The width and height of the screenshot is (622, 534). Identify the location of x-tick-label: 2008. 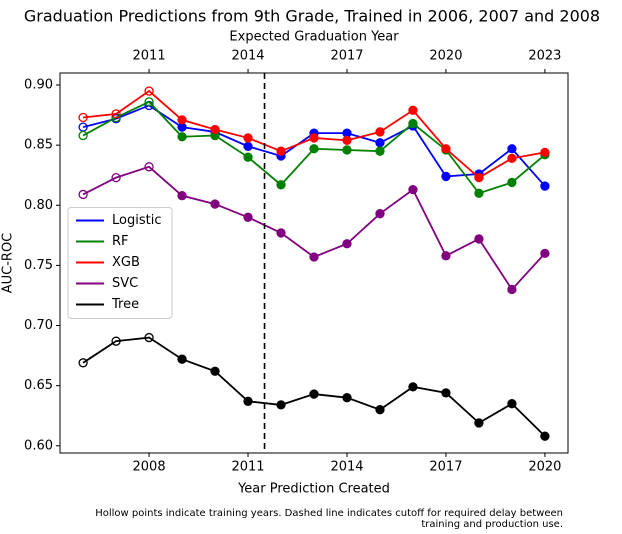
(149, 467).